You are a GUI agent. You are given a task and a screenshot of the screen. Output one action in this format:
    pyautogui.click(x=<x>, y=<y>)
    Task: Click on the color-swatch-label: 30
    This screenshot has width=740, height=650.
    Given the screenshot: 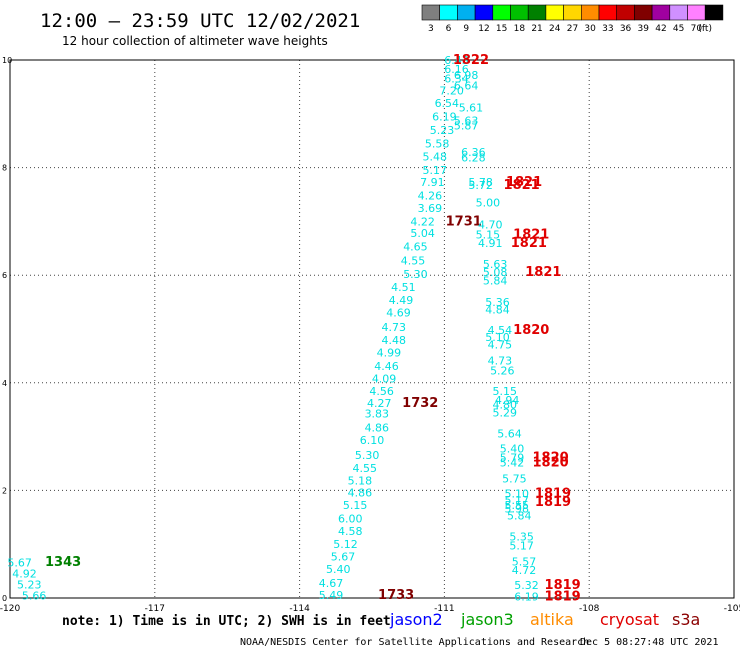 What is the action you would take?
    pyautogui.click(x=590, y=29)
    